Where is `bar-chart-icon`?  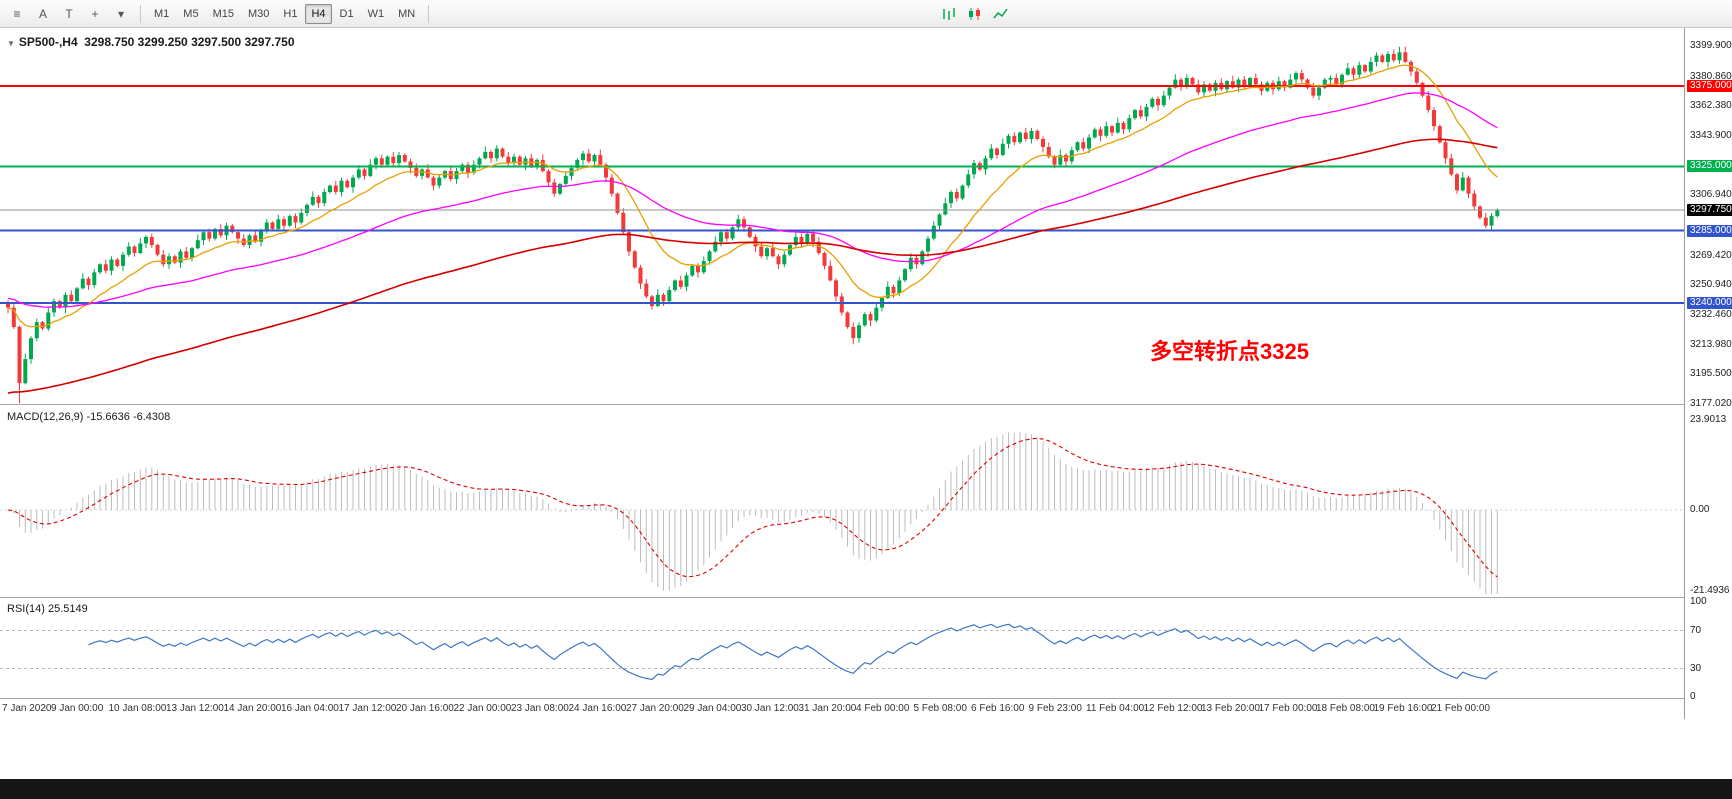 bar-chart-icon is located at coordinates (948, 14).